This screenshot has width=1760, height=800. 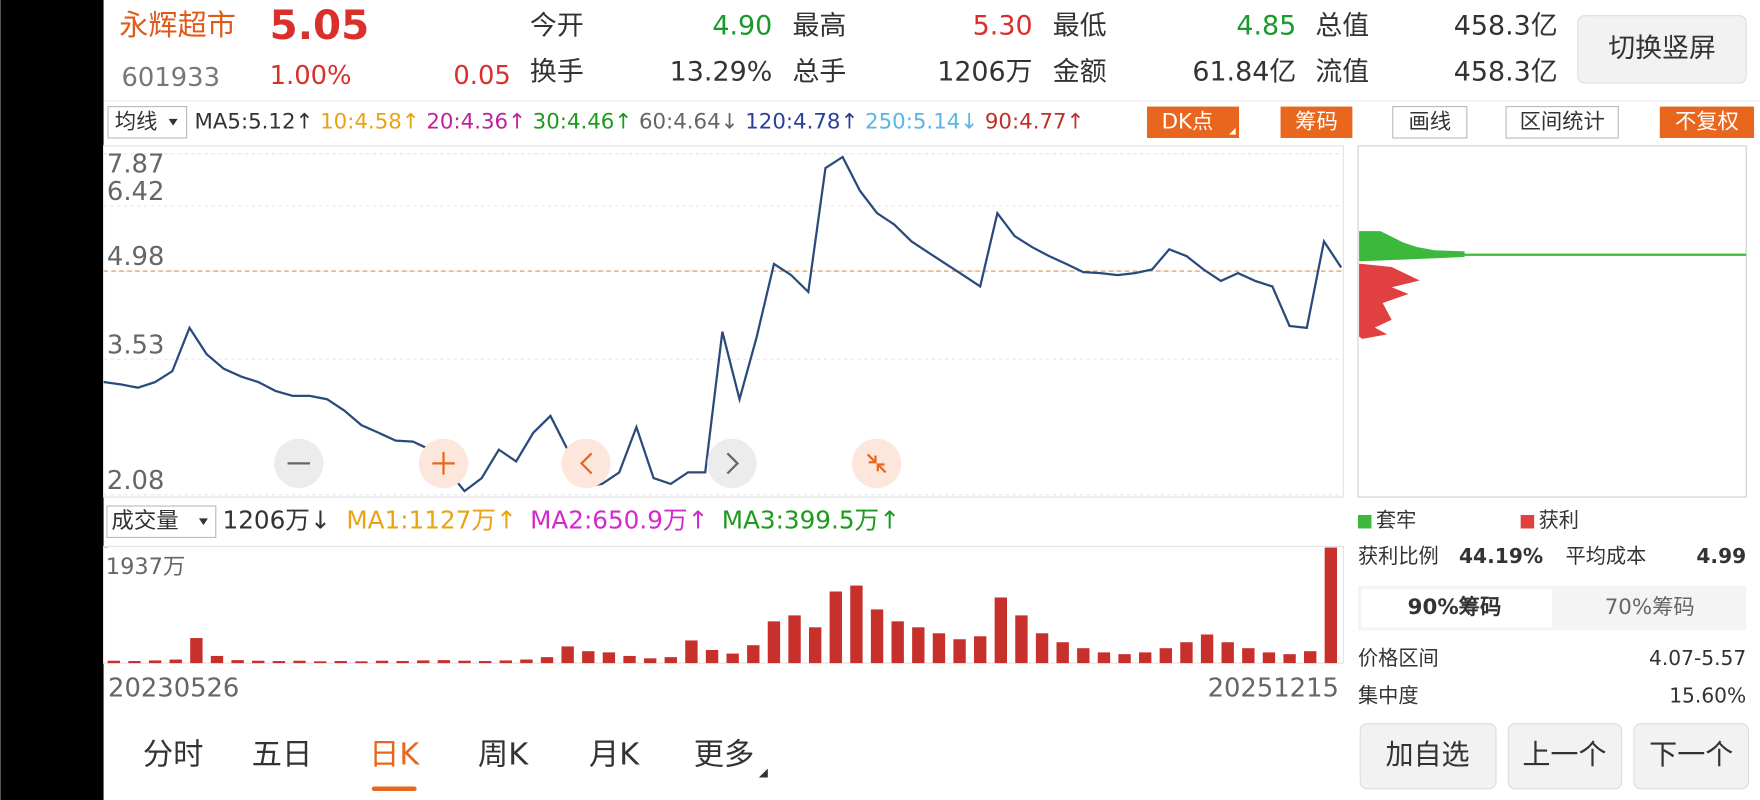 What do you see at coordinates (481, 76) in the screenshot?
I see `change: 0.05` at bounding box center [481, 76].